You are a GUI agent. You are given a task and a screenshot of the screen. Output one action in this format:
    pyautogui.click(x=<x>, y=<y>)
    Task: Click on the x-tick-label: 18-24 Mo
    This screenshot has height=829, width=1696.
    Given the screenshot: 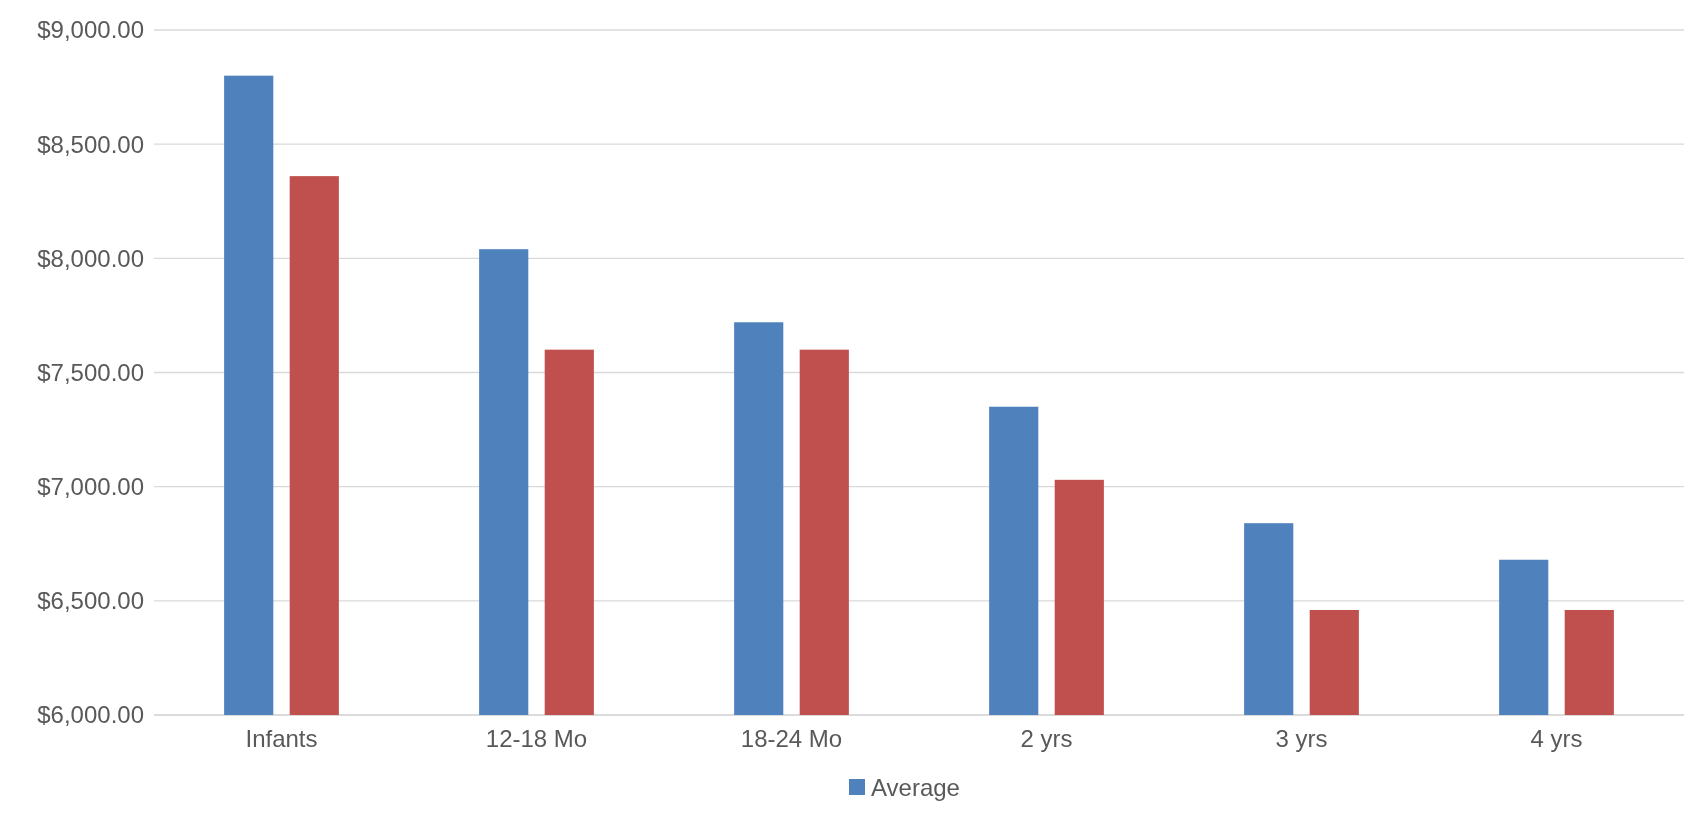 What is the action you would take?
    pyautogui.click(x=791, y=738)
    